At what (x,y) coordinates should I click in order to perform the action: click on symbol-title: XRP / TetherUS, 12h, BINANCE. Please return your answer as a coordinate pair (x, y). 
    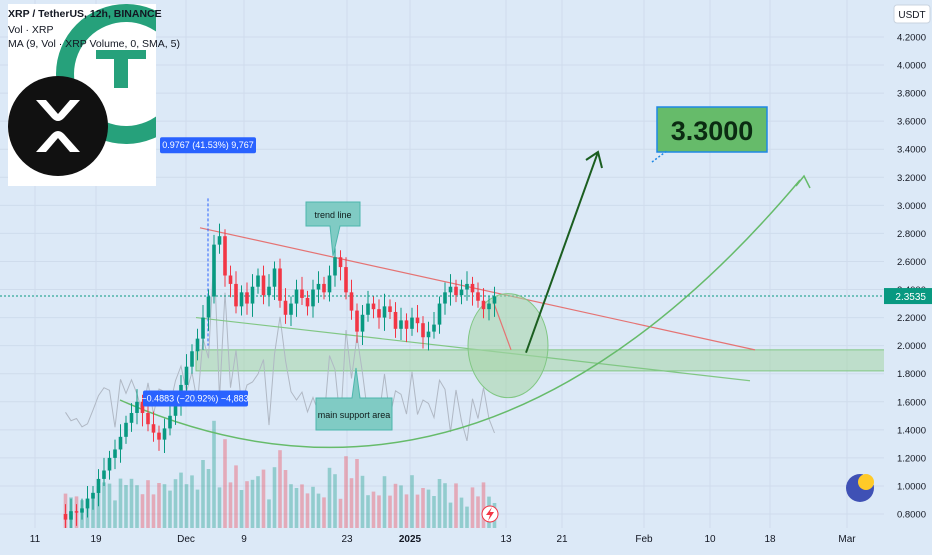
    Looking at the image, I should click on (85, 14).